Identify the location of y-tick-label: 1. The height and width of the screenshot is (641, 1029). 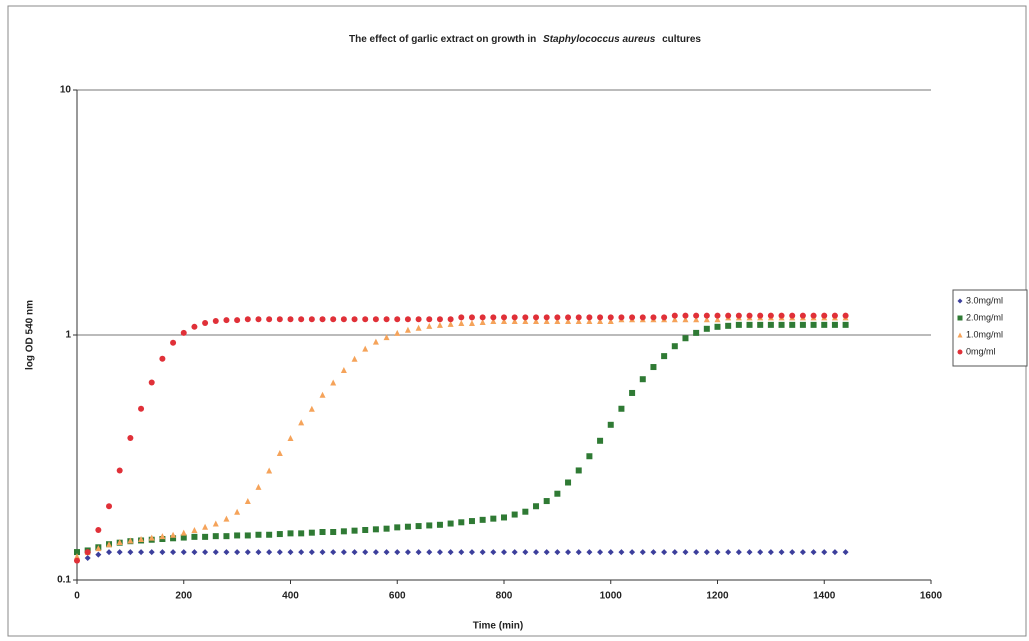
(68, 335).